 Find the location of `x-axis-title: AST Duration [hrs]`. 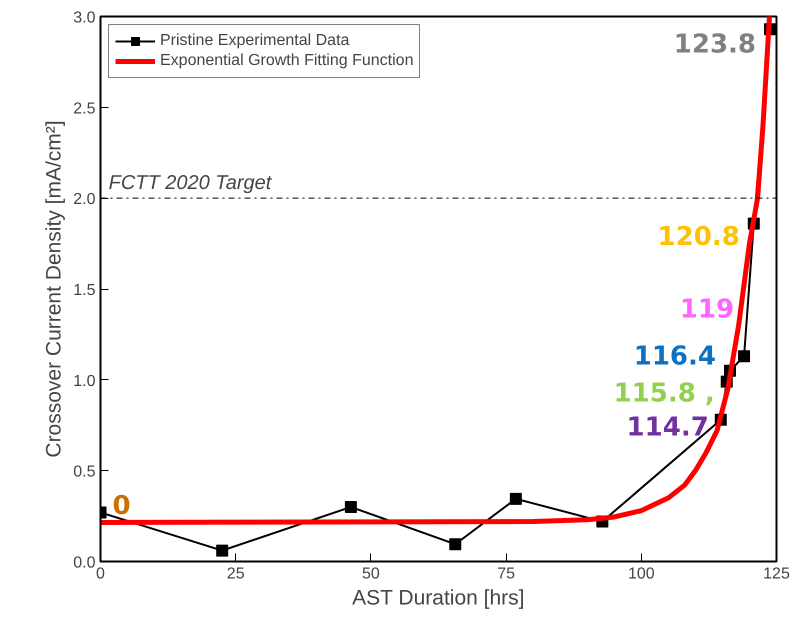

x-axis-title: AST Duration [hrs] is located at coordinates (438, 598).